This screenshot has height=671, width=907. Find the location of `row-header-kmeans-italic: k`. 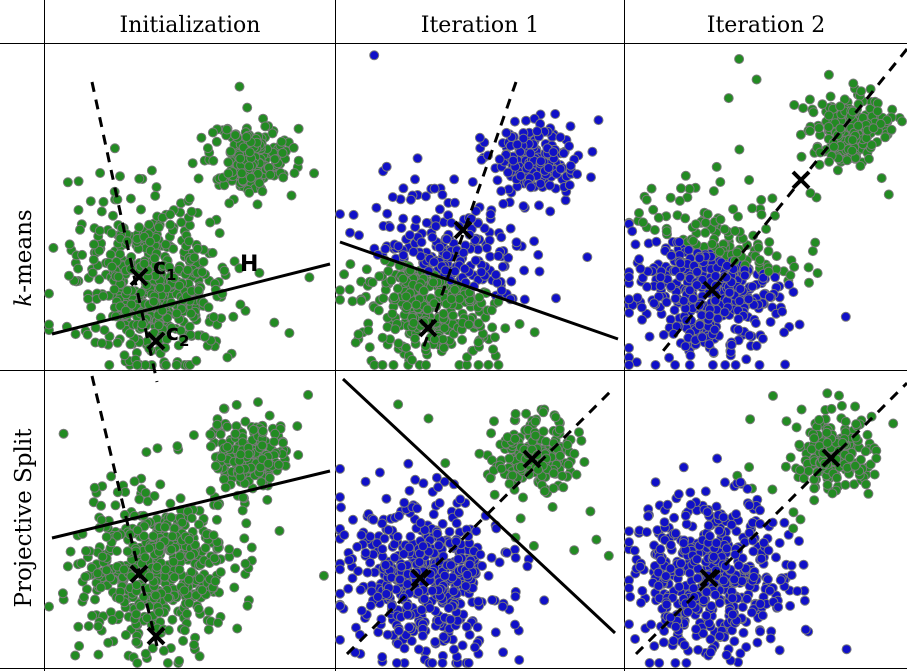

row-header-kmeans-italic: k is located at coordinates (24, 300).